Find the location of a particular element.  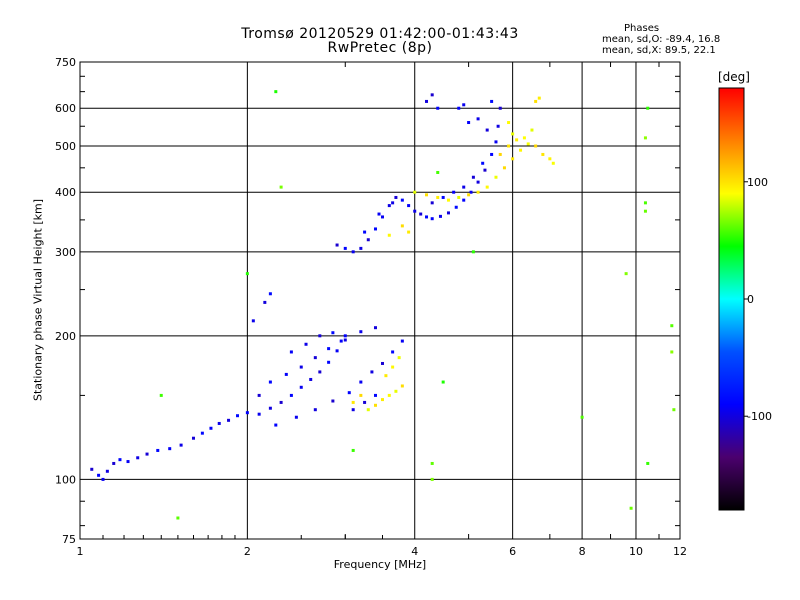

chart-subtitle: RwPretec (8p) is located at coordinates (380, 48).